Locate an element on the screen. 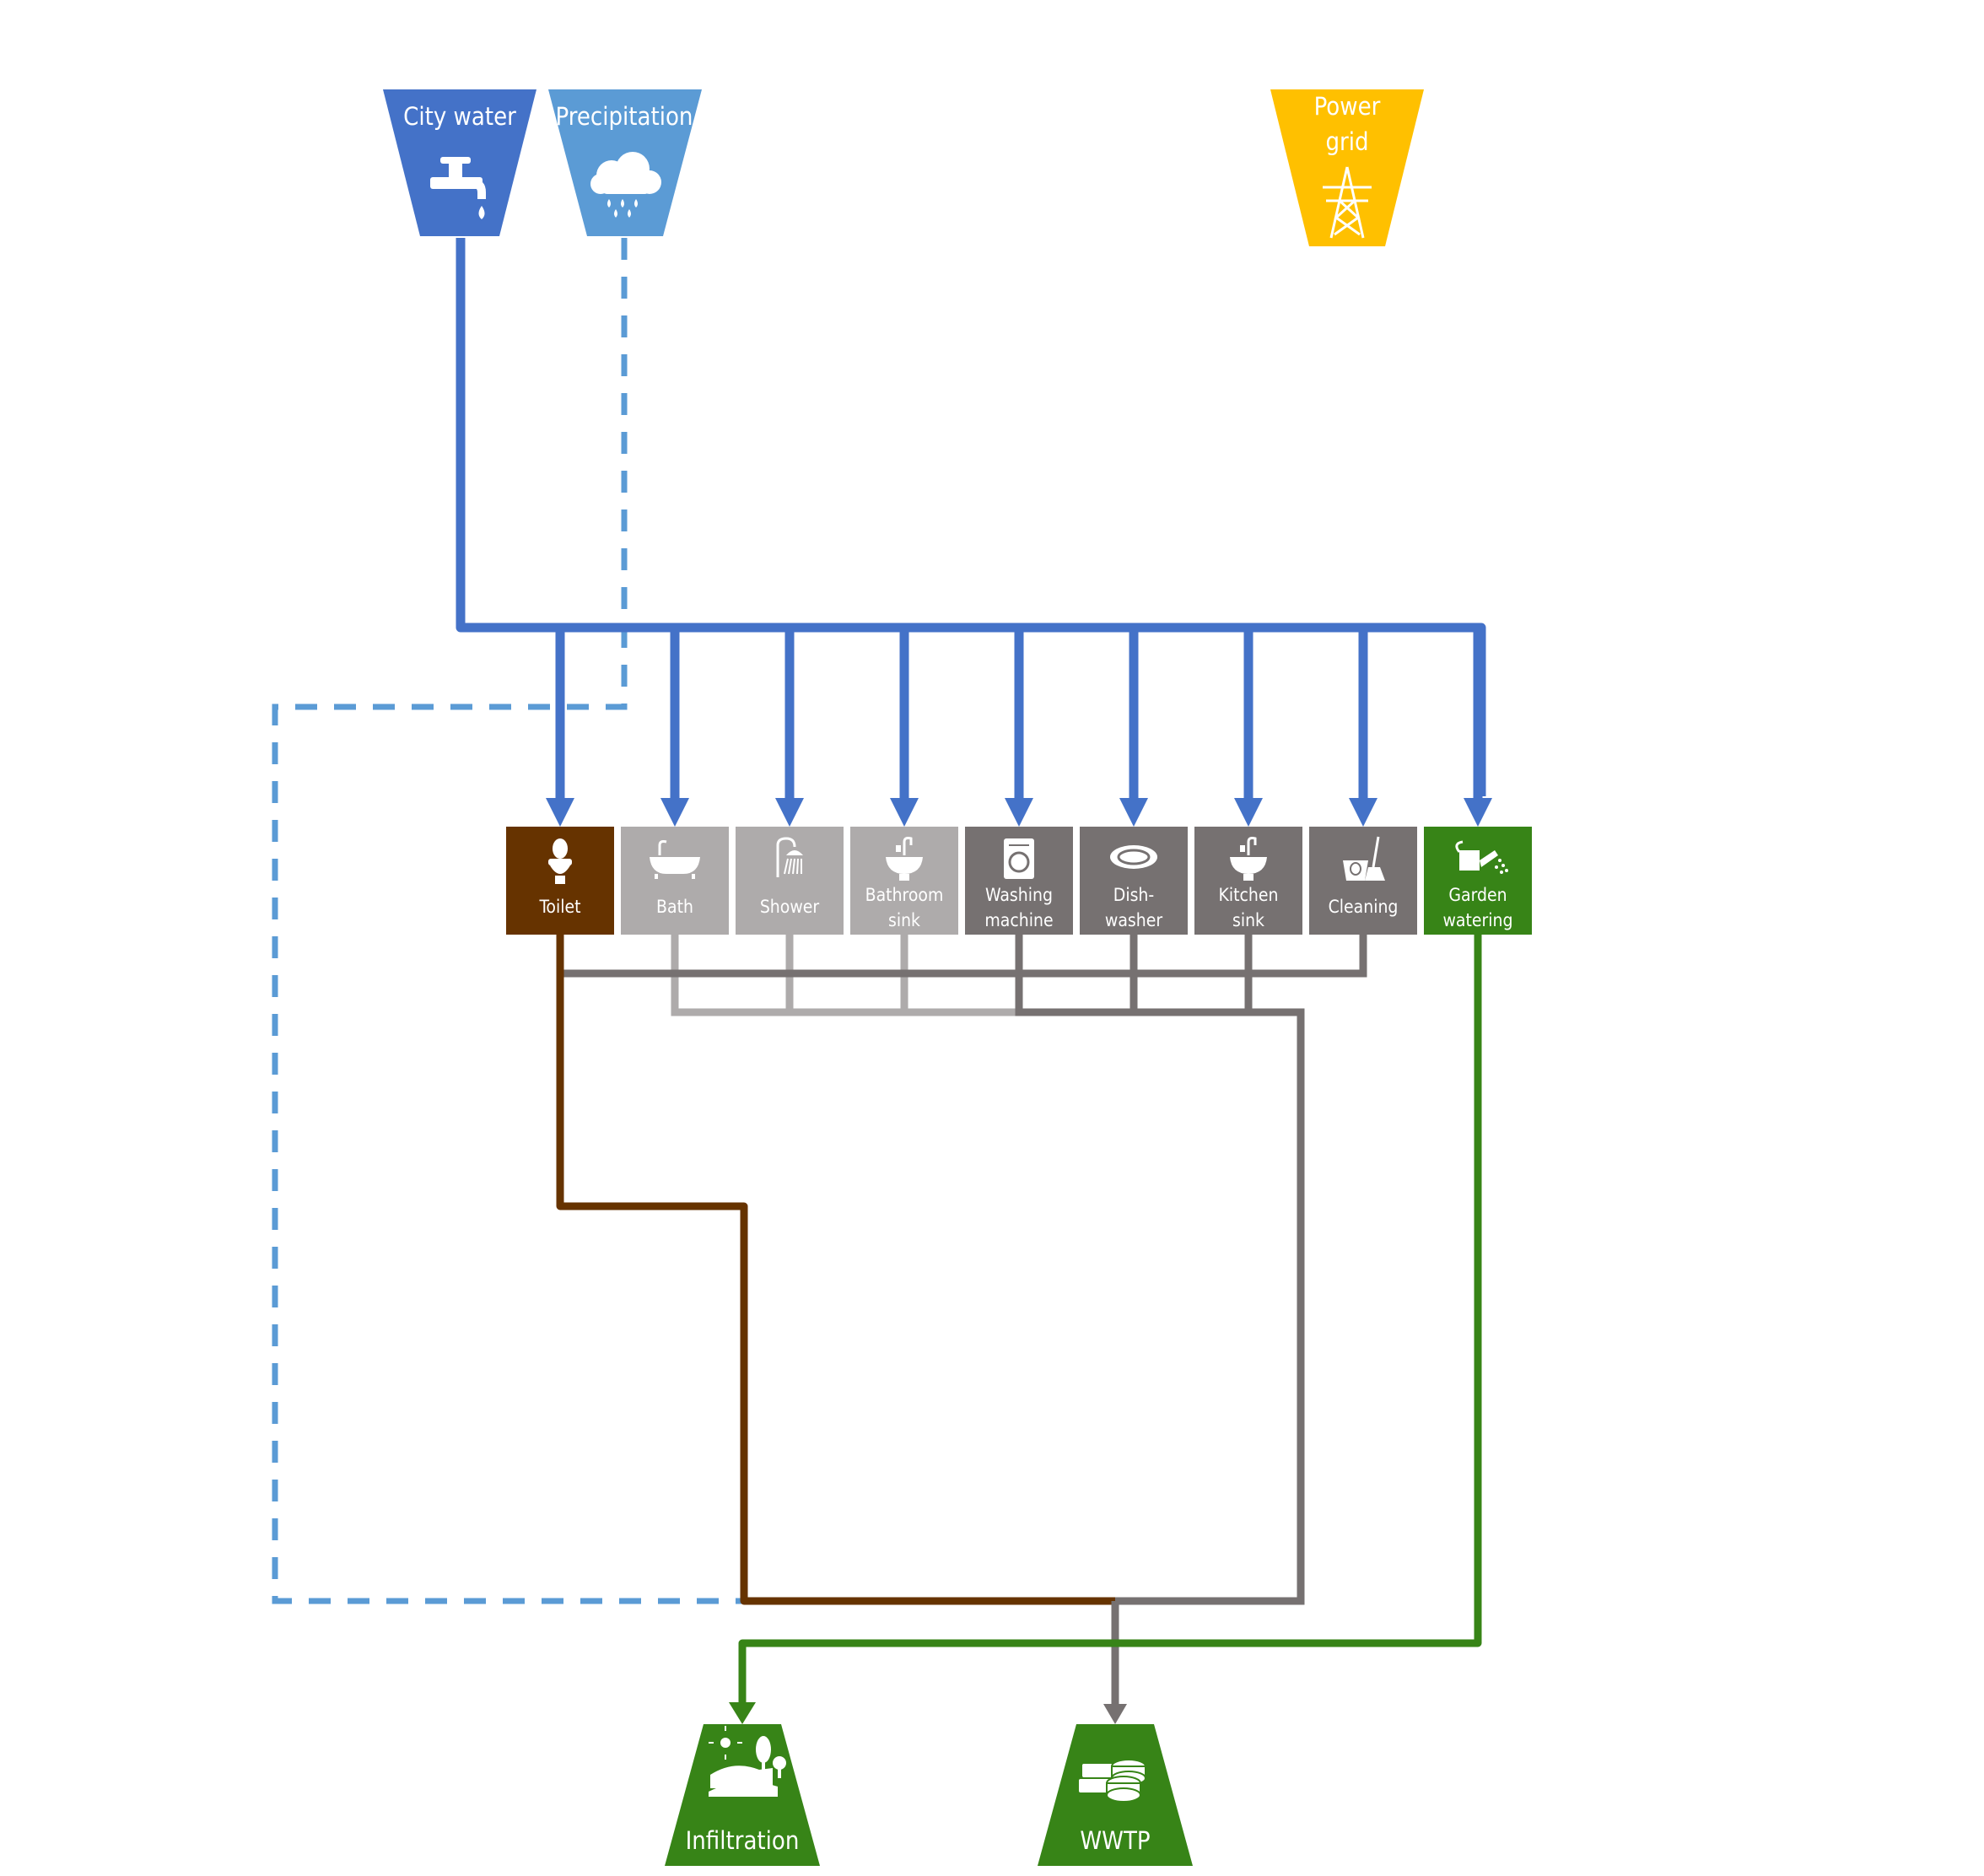  use-dishwasher: Dish-washer is located at coordinates (1134, 881).